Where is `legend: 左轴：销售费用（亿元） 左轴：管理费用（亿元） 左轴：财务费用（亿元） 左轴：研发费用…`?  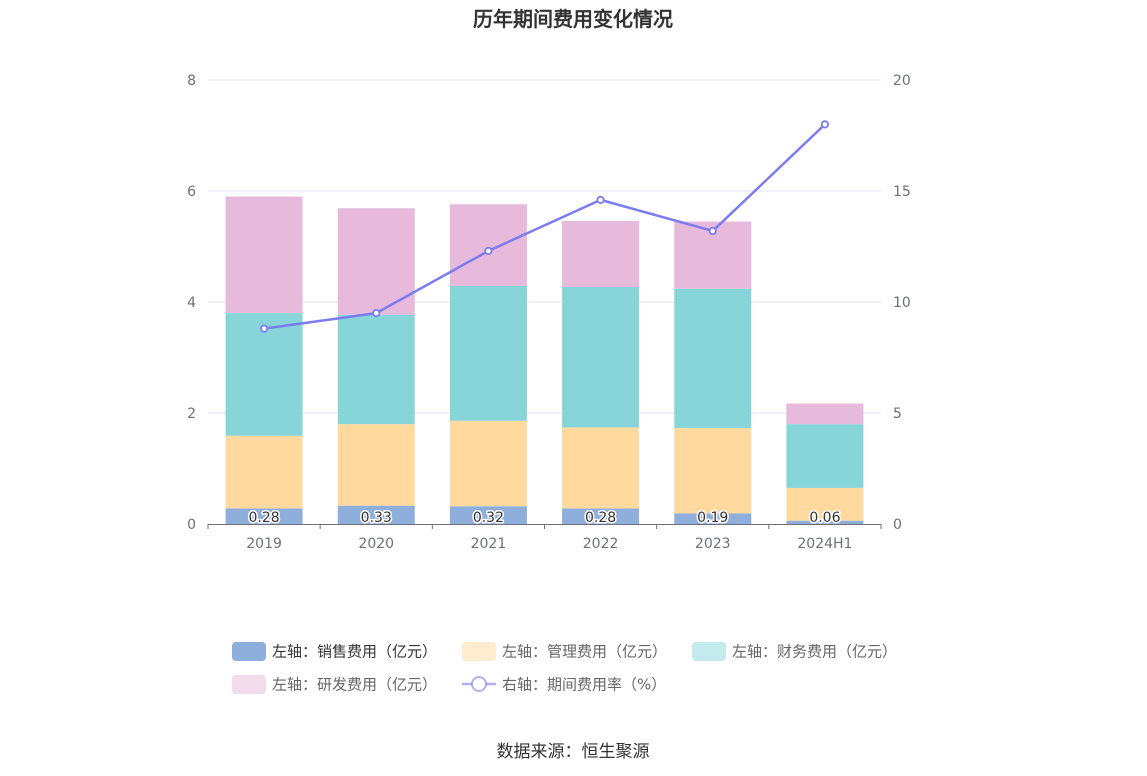 legend: 左轴：销售费用（亿元） 左轴：管理费用（亿元） 左轴：财务费用（亿元） 左轴：研发费用… is located at coordinates (564, 668).